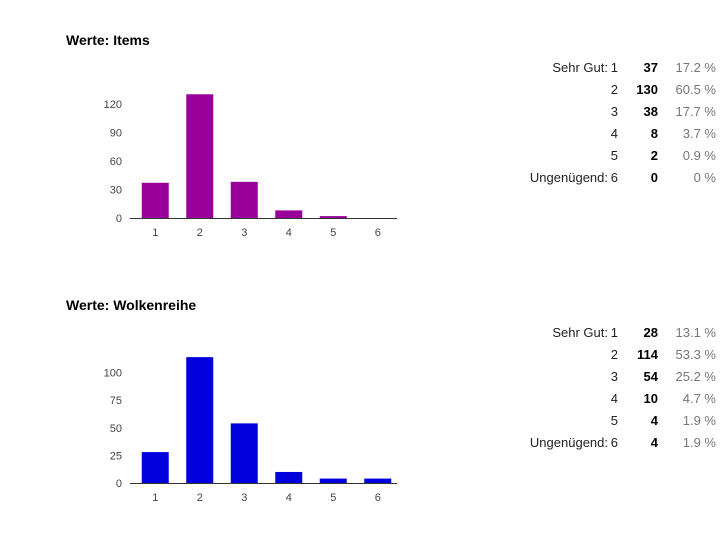 The image size is (724, 547). Describe the element at coordinates (695, 354) in the screenshot. I see `percent-value: 53.3 %` at that location.